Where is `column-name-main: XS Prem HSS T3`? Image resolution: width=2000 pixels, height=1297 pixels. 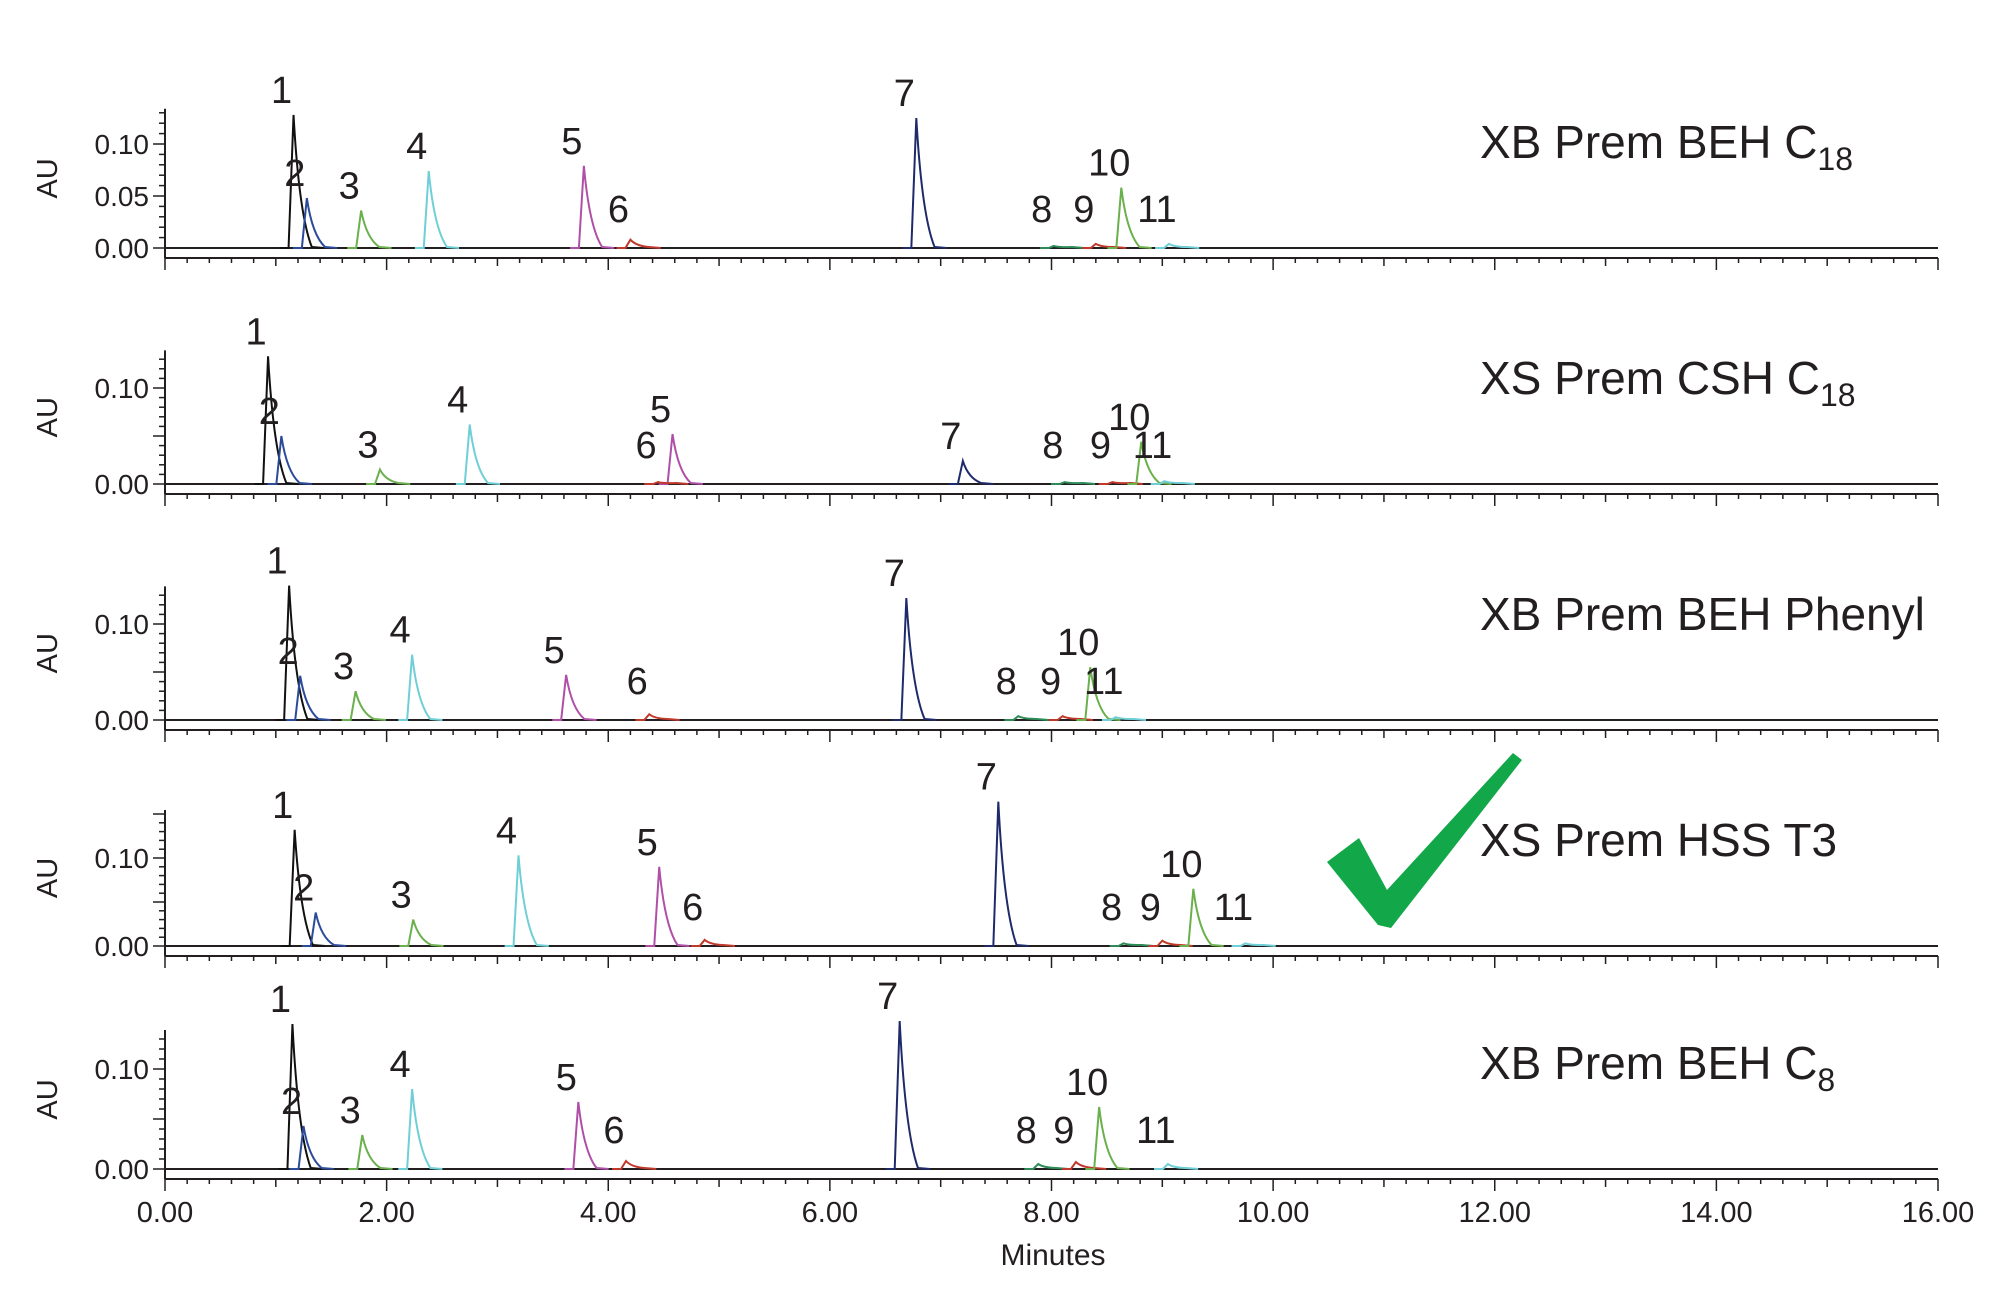
column-name-main: XS Prem HSS T3 is located at coordinates (1658, 840).